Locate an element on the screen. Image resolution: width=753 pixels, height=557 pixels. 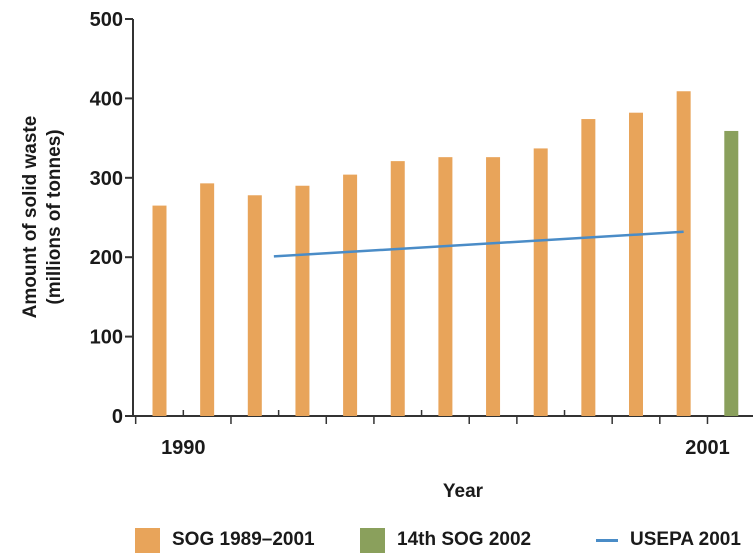
legend-label-sog14: 14th SOG 2002 is located at coordinates (464, 539).